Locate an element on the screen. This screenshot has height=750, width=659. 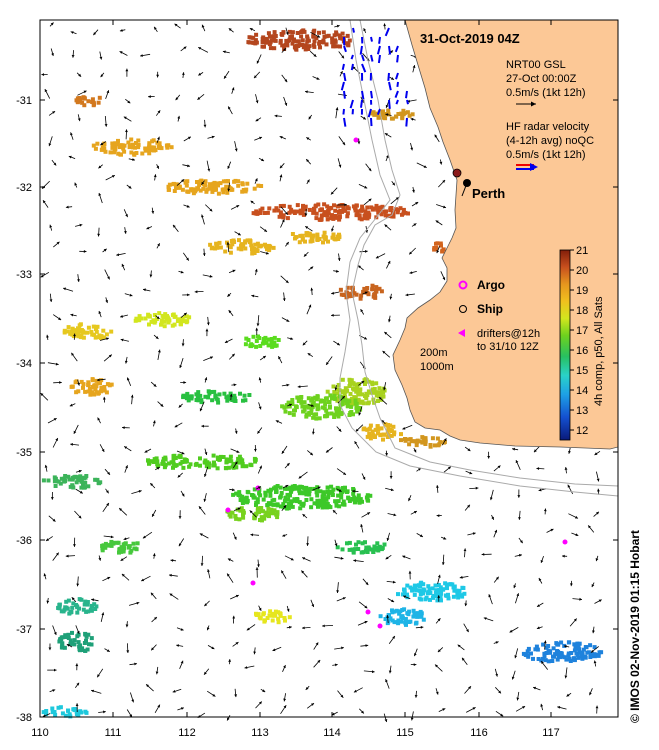
y-tick-label: -35 is located at coordinates (24, 453).